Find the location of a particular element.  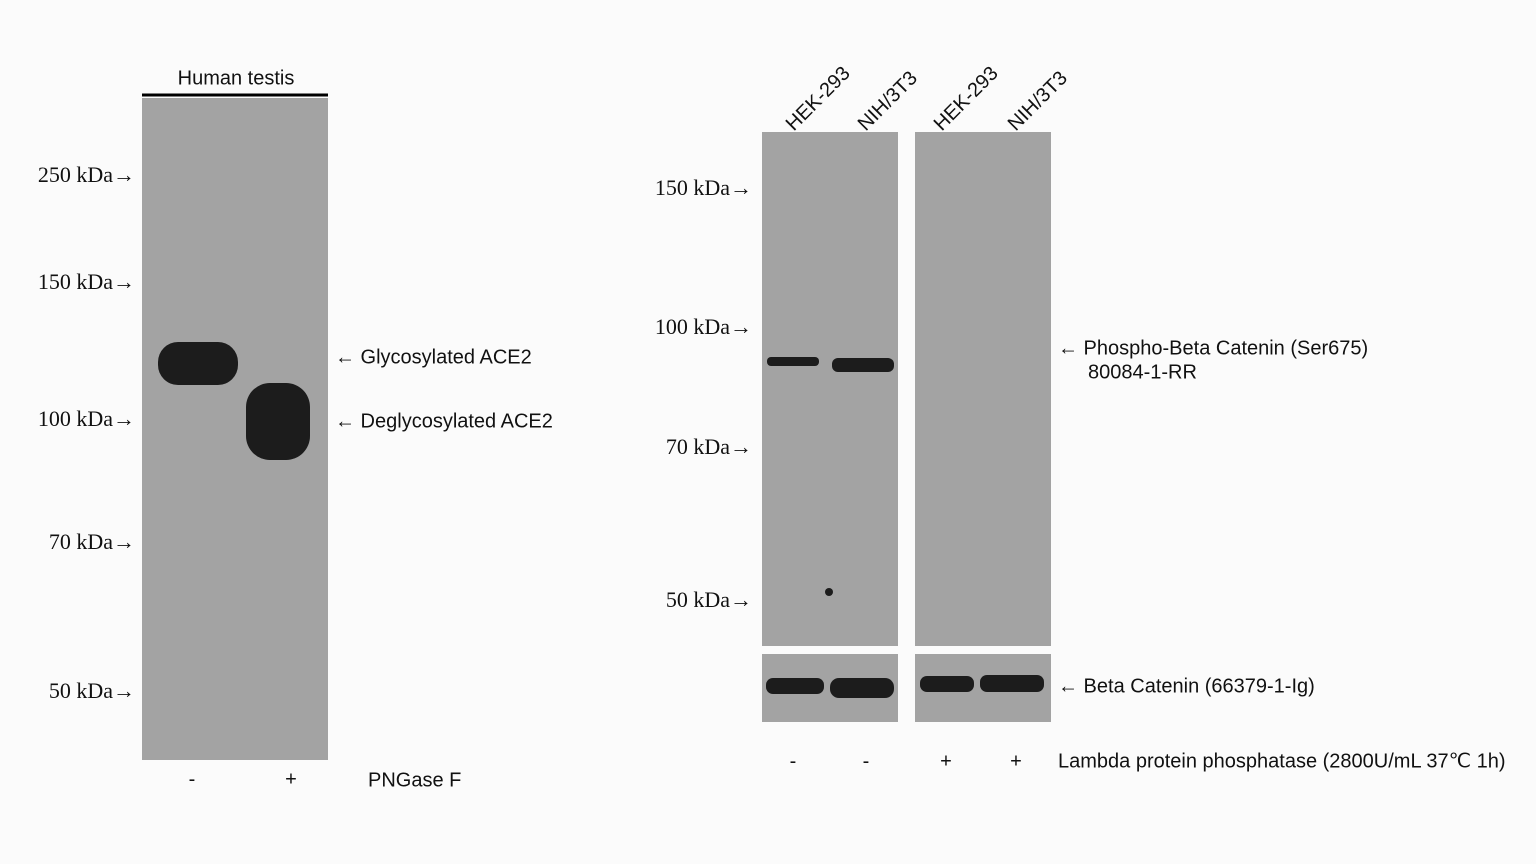

marker-label: 250 kDa→ is located at coordinates (86, 174).